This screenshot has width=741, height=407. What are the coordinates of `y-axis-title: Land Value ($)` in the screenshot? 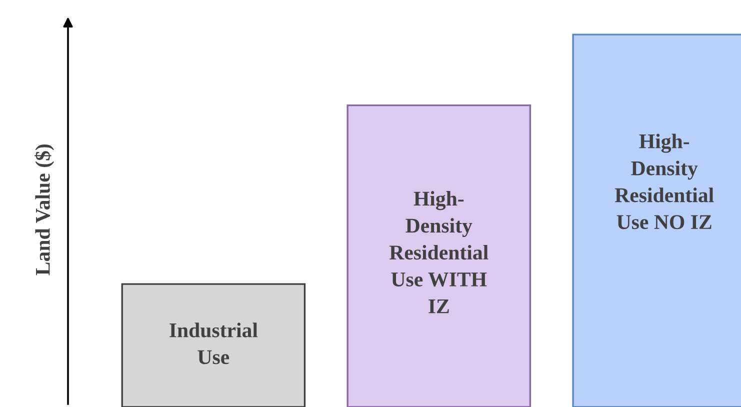 It's located at (44, 210).